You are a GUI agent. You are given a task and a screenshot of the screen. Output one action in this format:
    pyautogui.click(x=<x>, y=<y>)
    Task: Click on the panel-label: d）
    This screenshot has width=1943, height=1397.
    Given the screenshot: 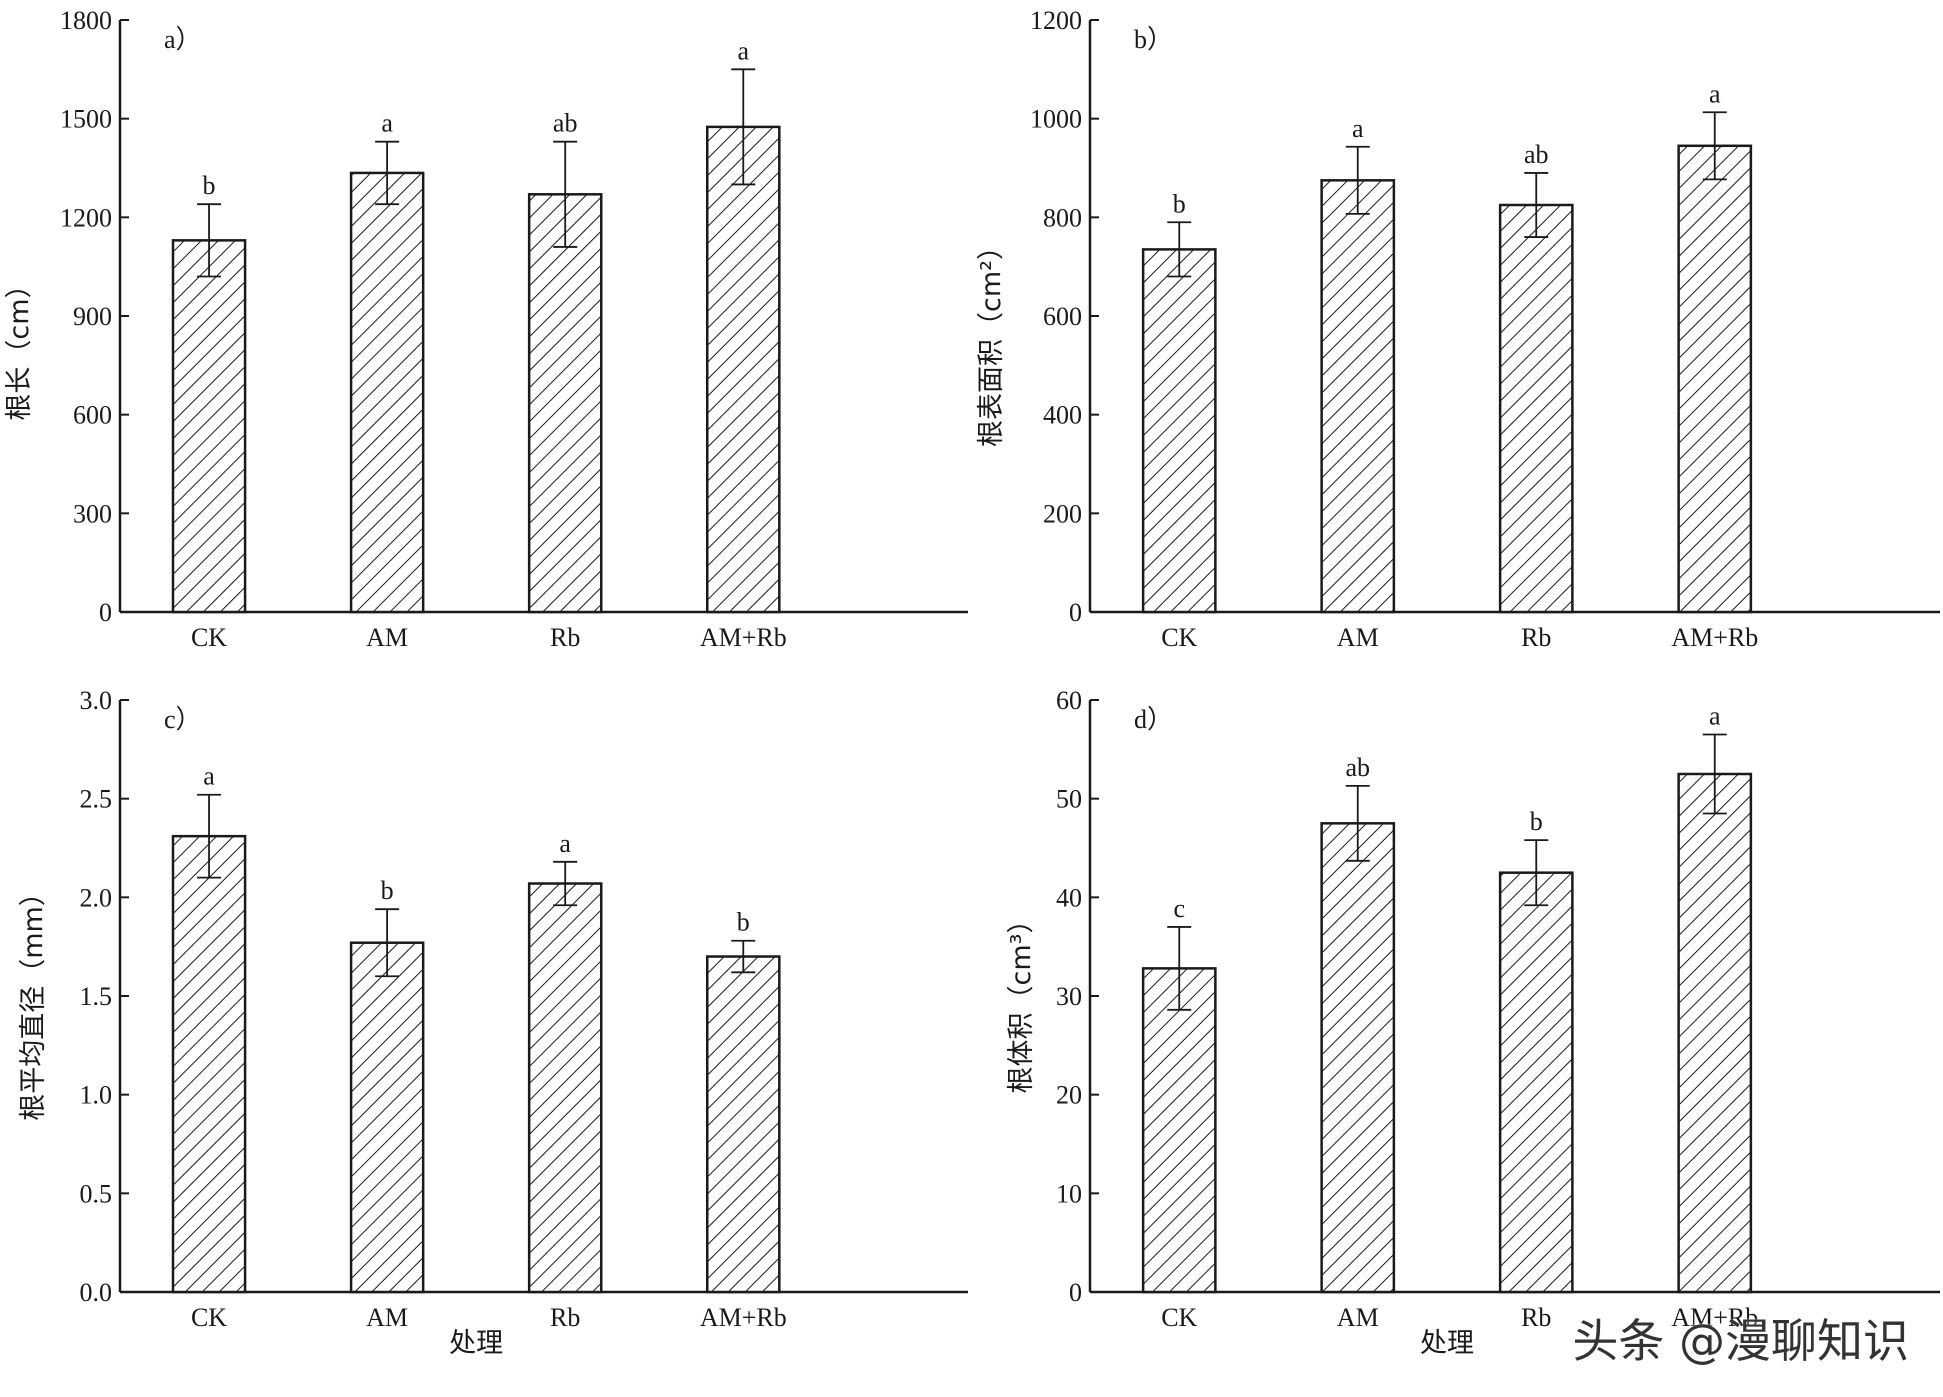 What is the action you would take?
    pyautogui.click(x=1153, y=719)
    